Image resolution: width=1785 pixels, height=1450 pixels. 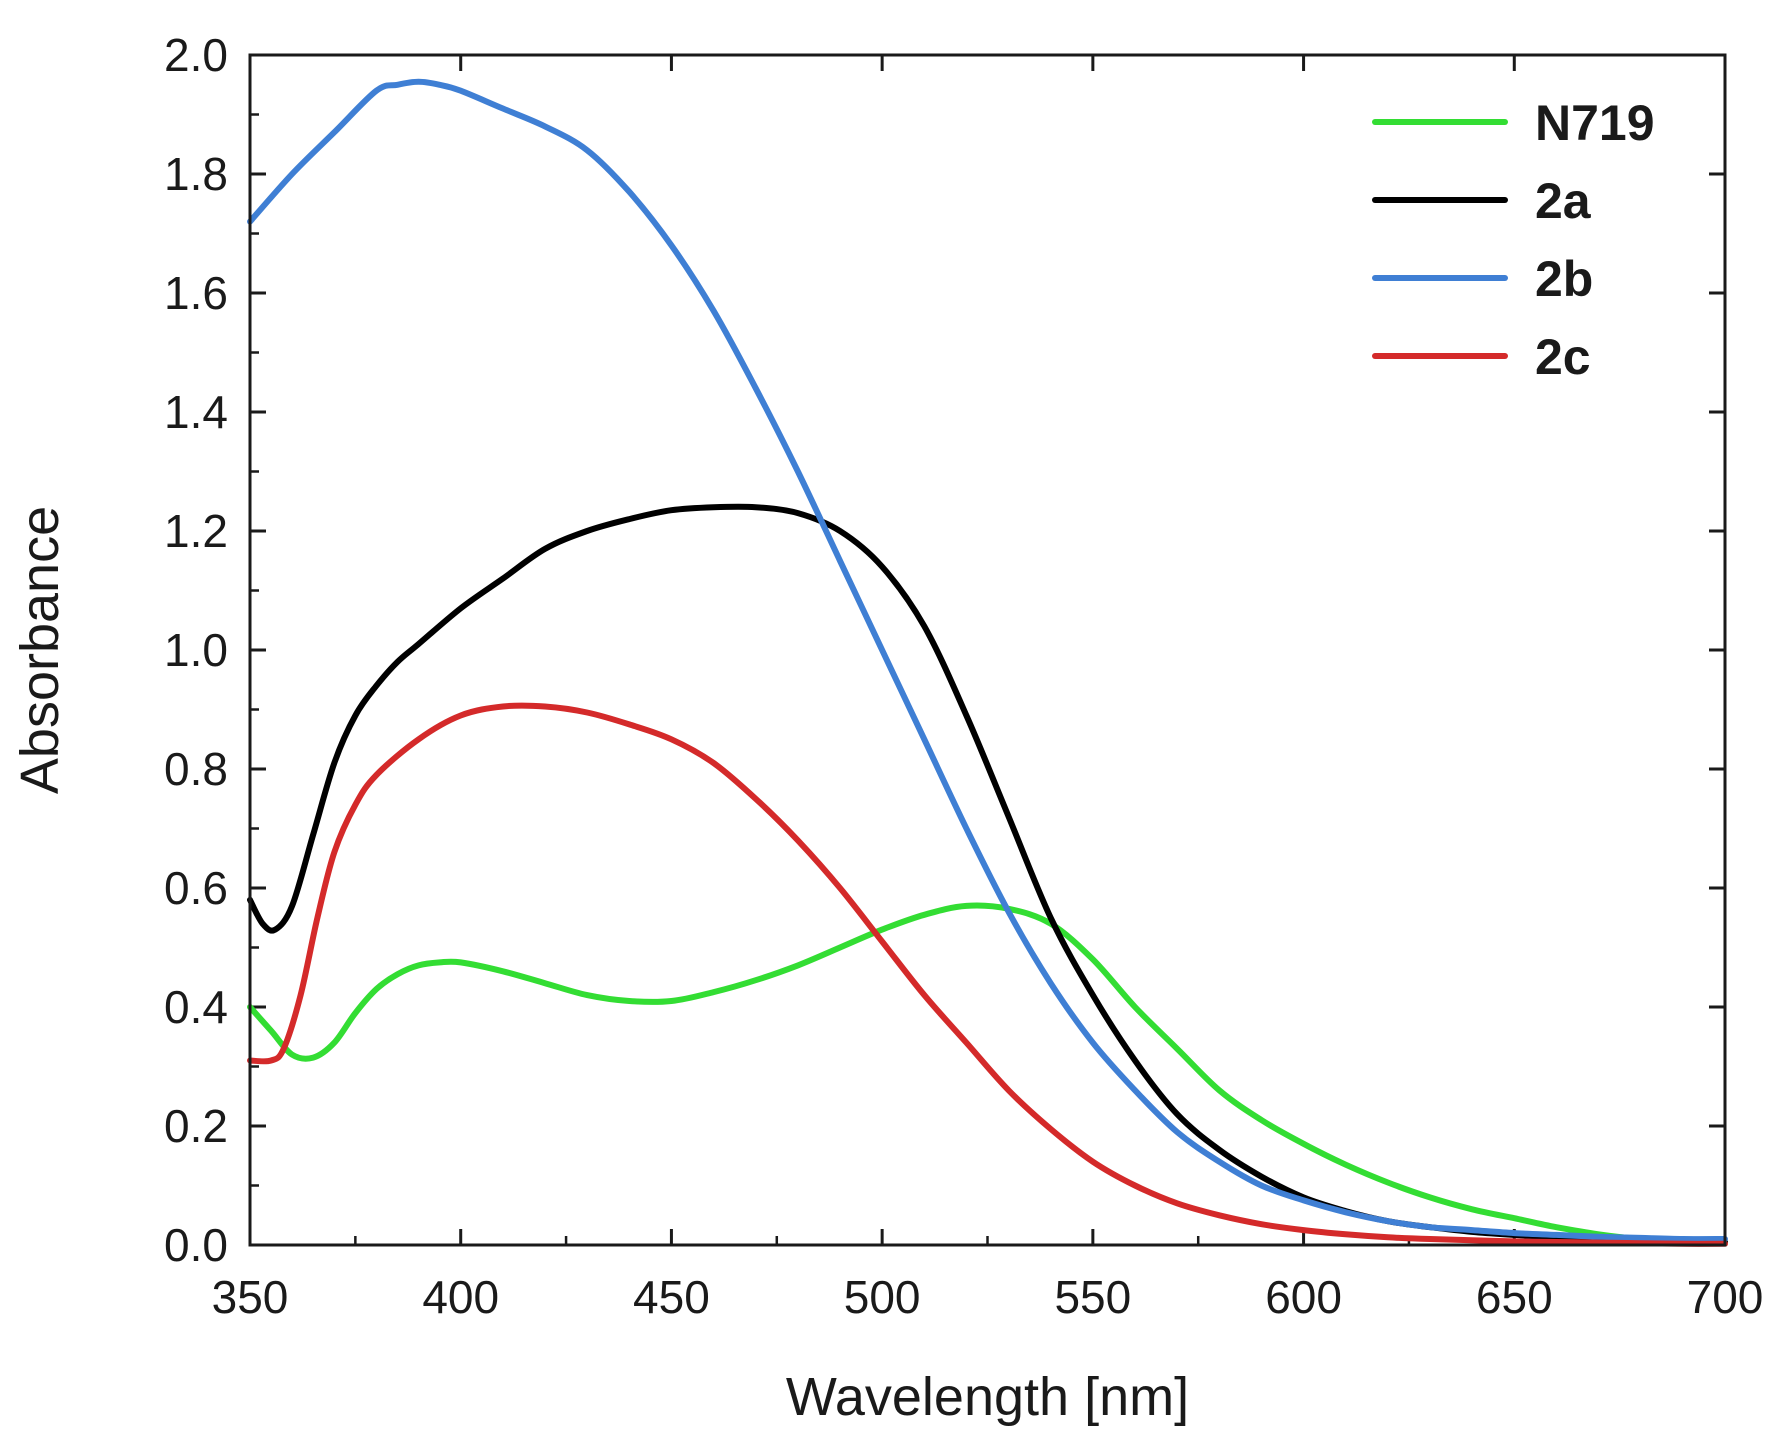 What do you see at coordinates (1514, 1297) in the screenshot?
I see `x-tick-label: 650` at bounding box center [1514, 1297].